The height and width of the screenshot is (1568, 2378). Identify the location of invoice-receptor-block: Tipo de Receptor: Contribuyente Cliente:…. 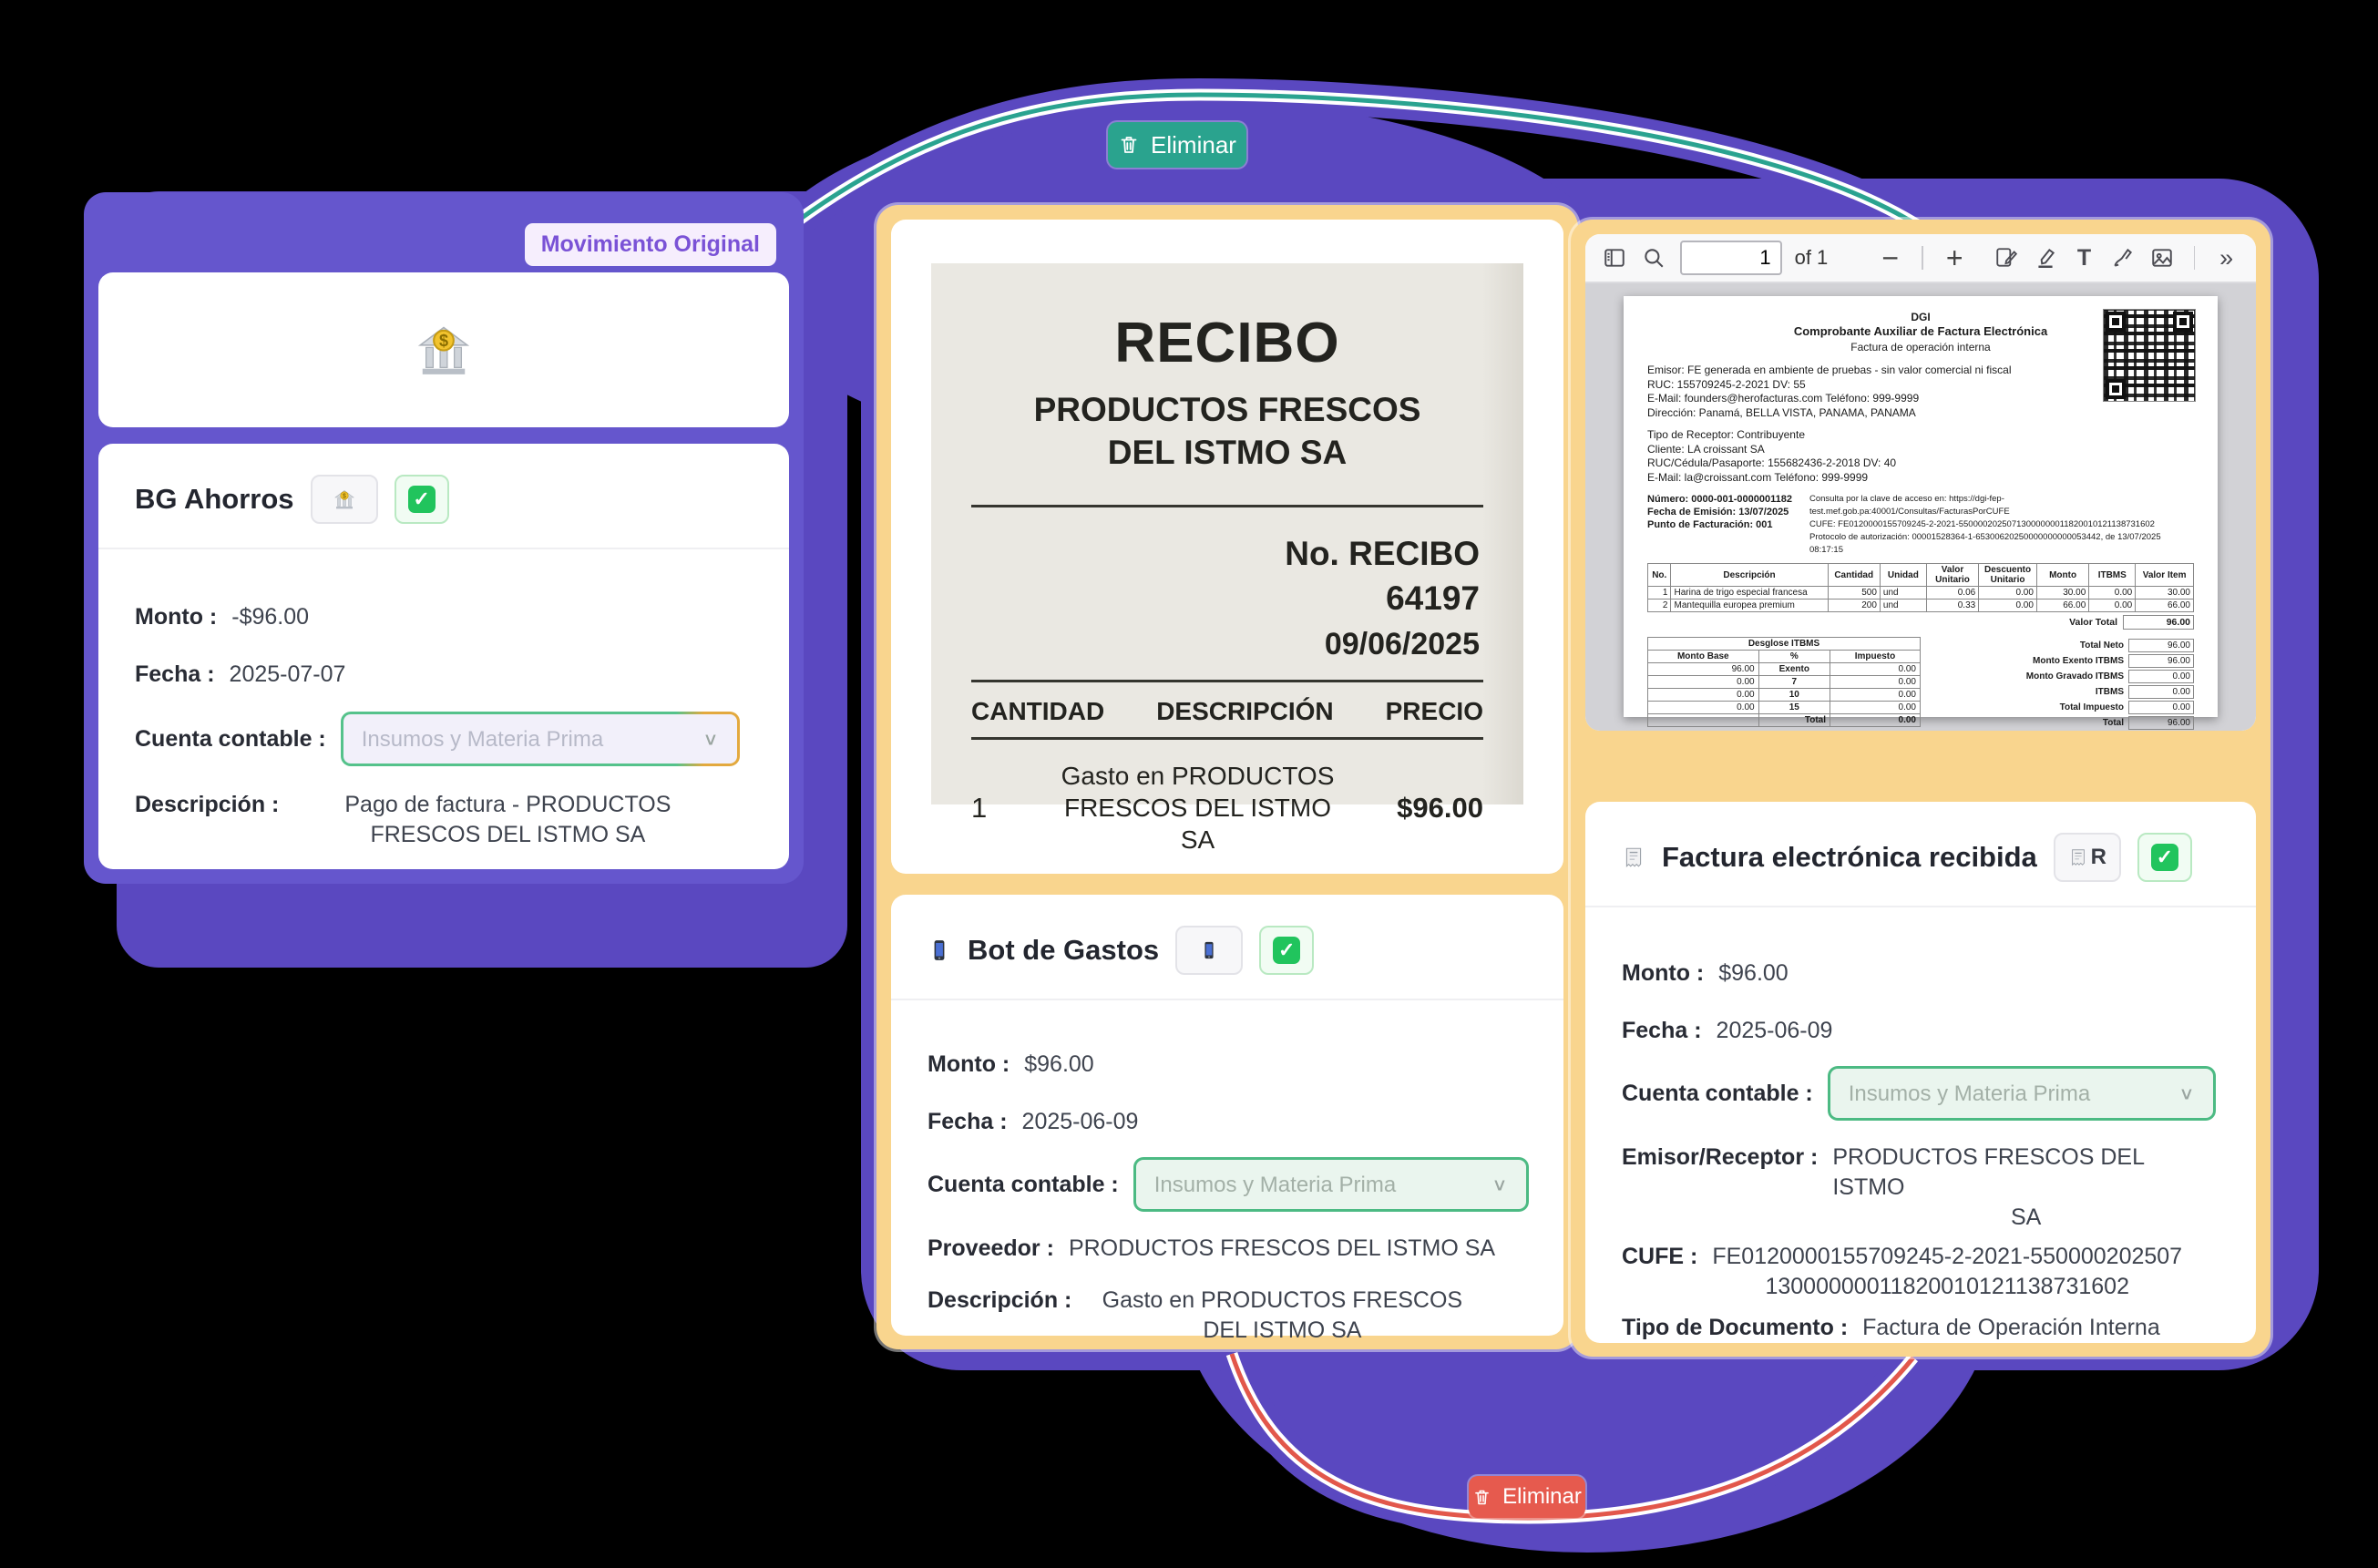
(1848, 456).